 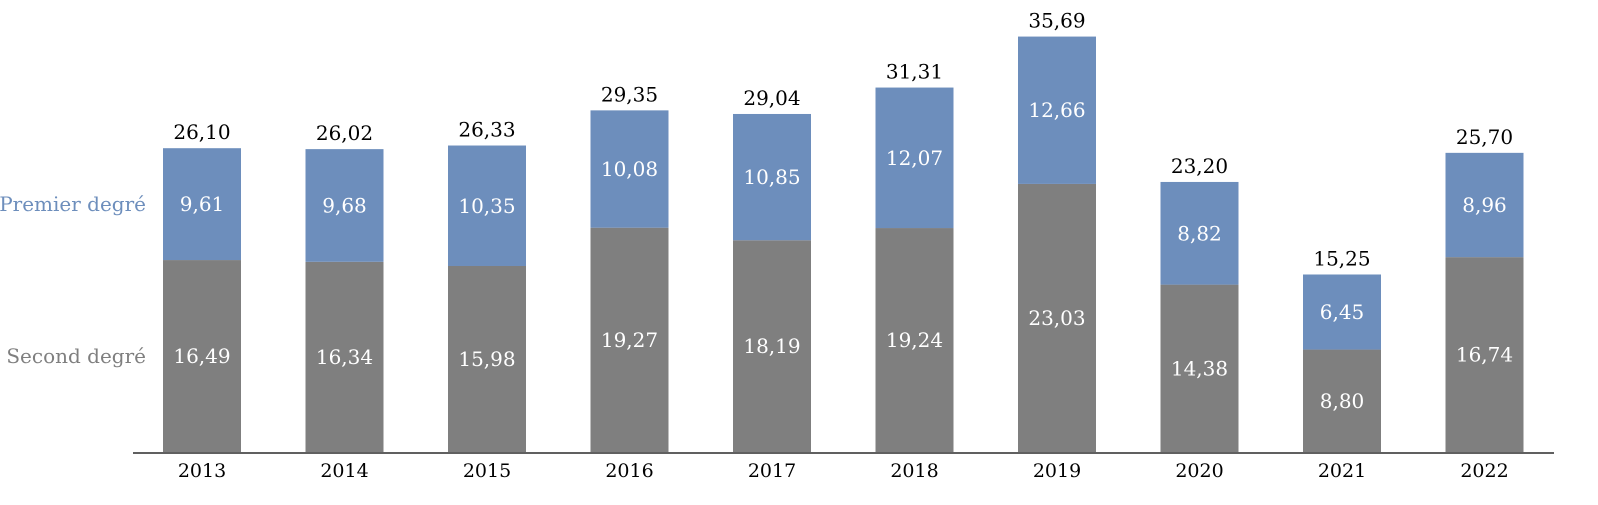 I want to click on bar-premier-2022, so click(x=1484, y=205).